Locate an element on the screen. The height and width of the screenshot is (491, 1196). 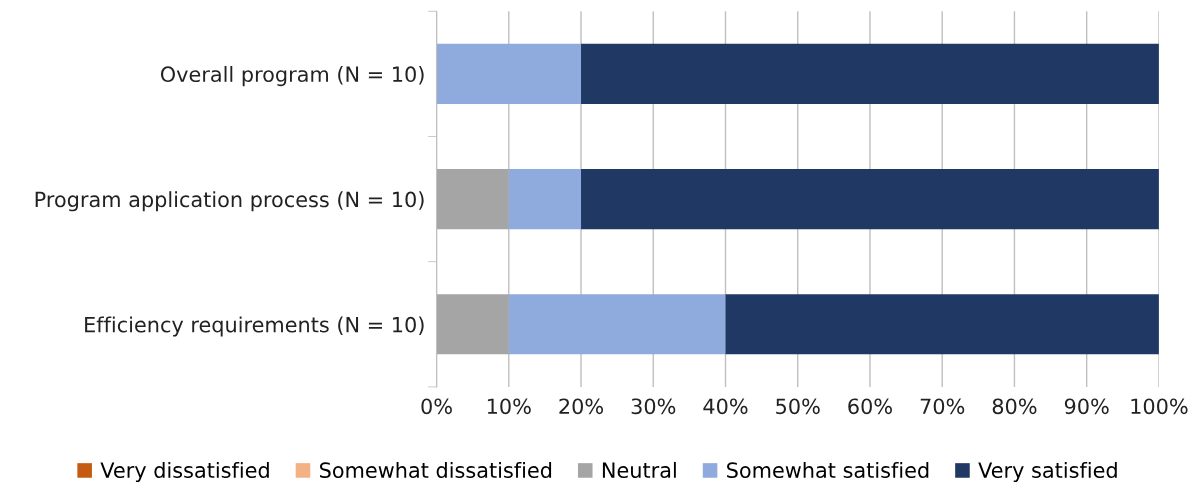
legend-label: Very satisfied is located at coordinates (1047, 472).